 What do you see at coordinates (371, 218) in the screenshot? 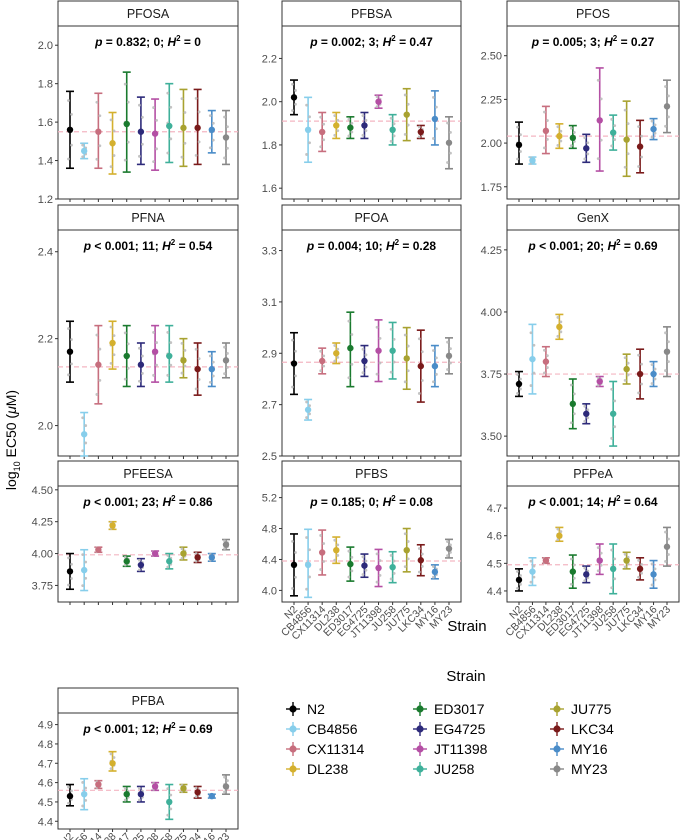
I see `panel-title: PFOA` at bounding box center [371, 218].